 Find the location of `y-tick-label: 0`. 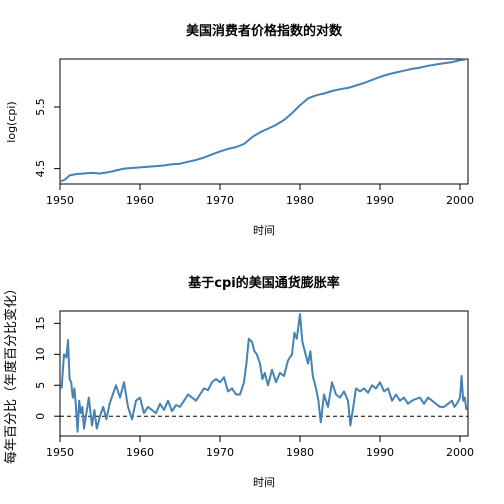

y-tick-label: 0 is located at coordinates (40, 416).